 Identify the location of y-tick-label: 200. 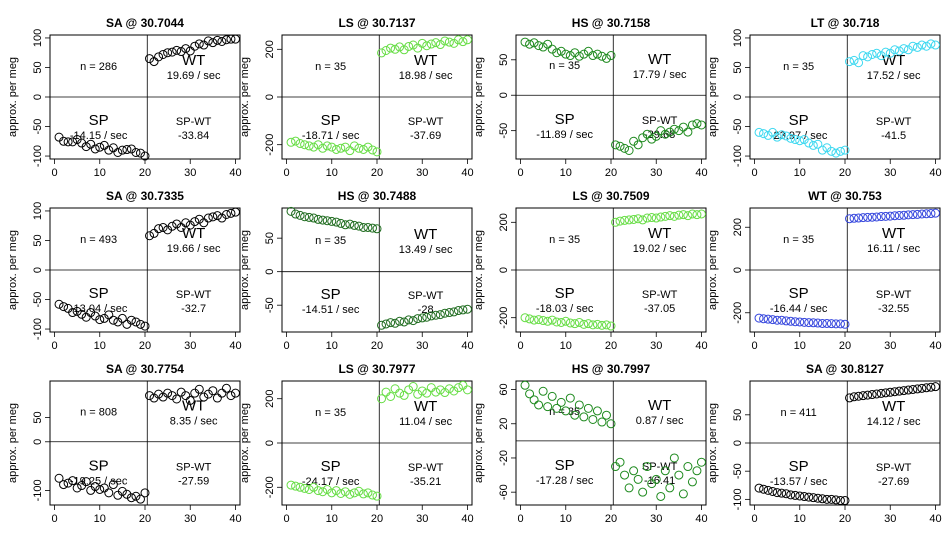
(270, 49).